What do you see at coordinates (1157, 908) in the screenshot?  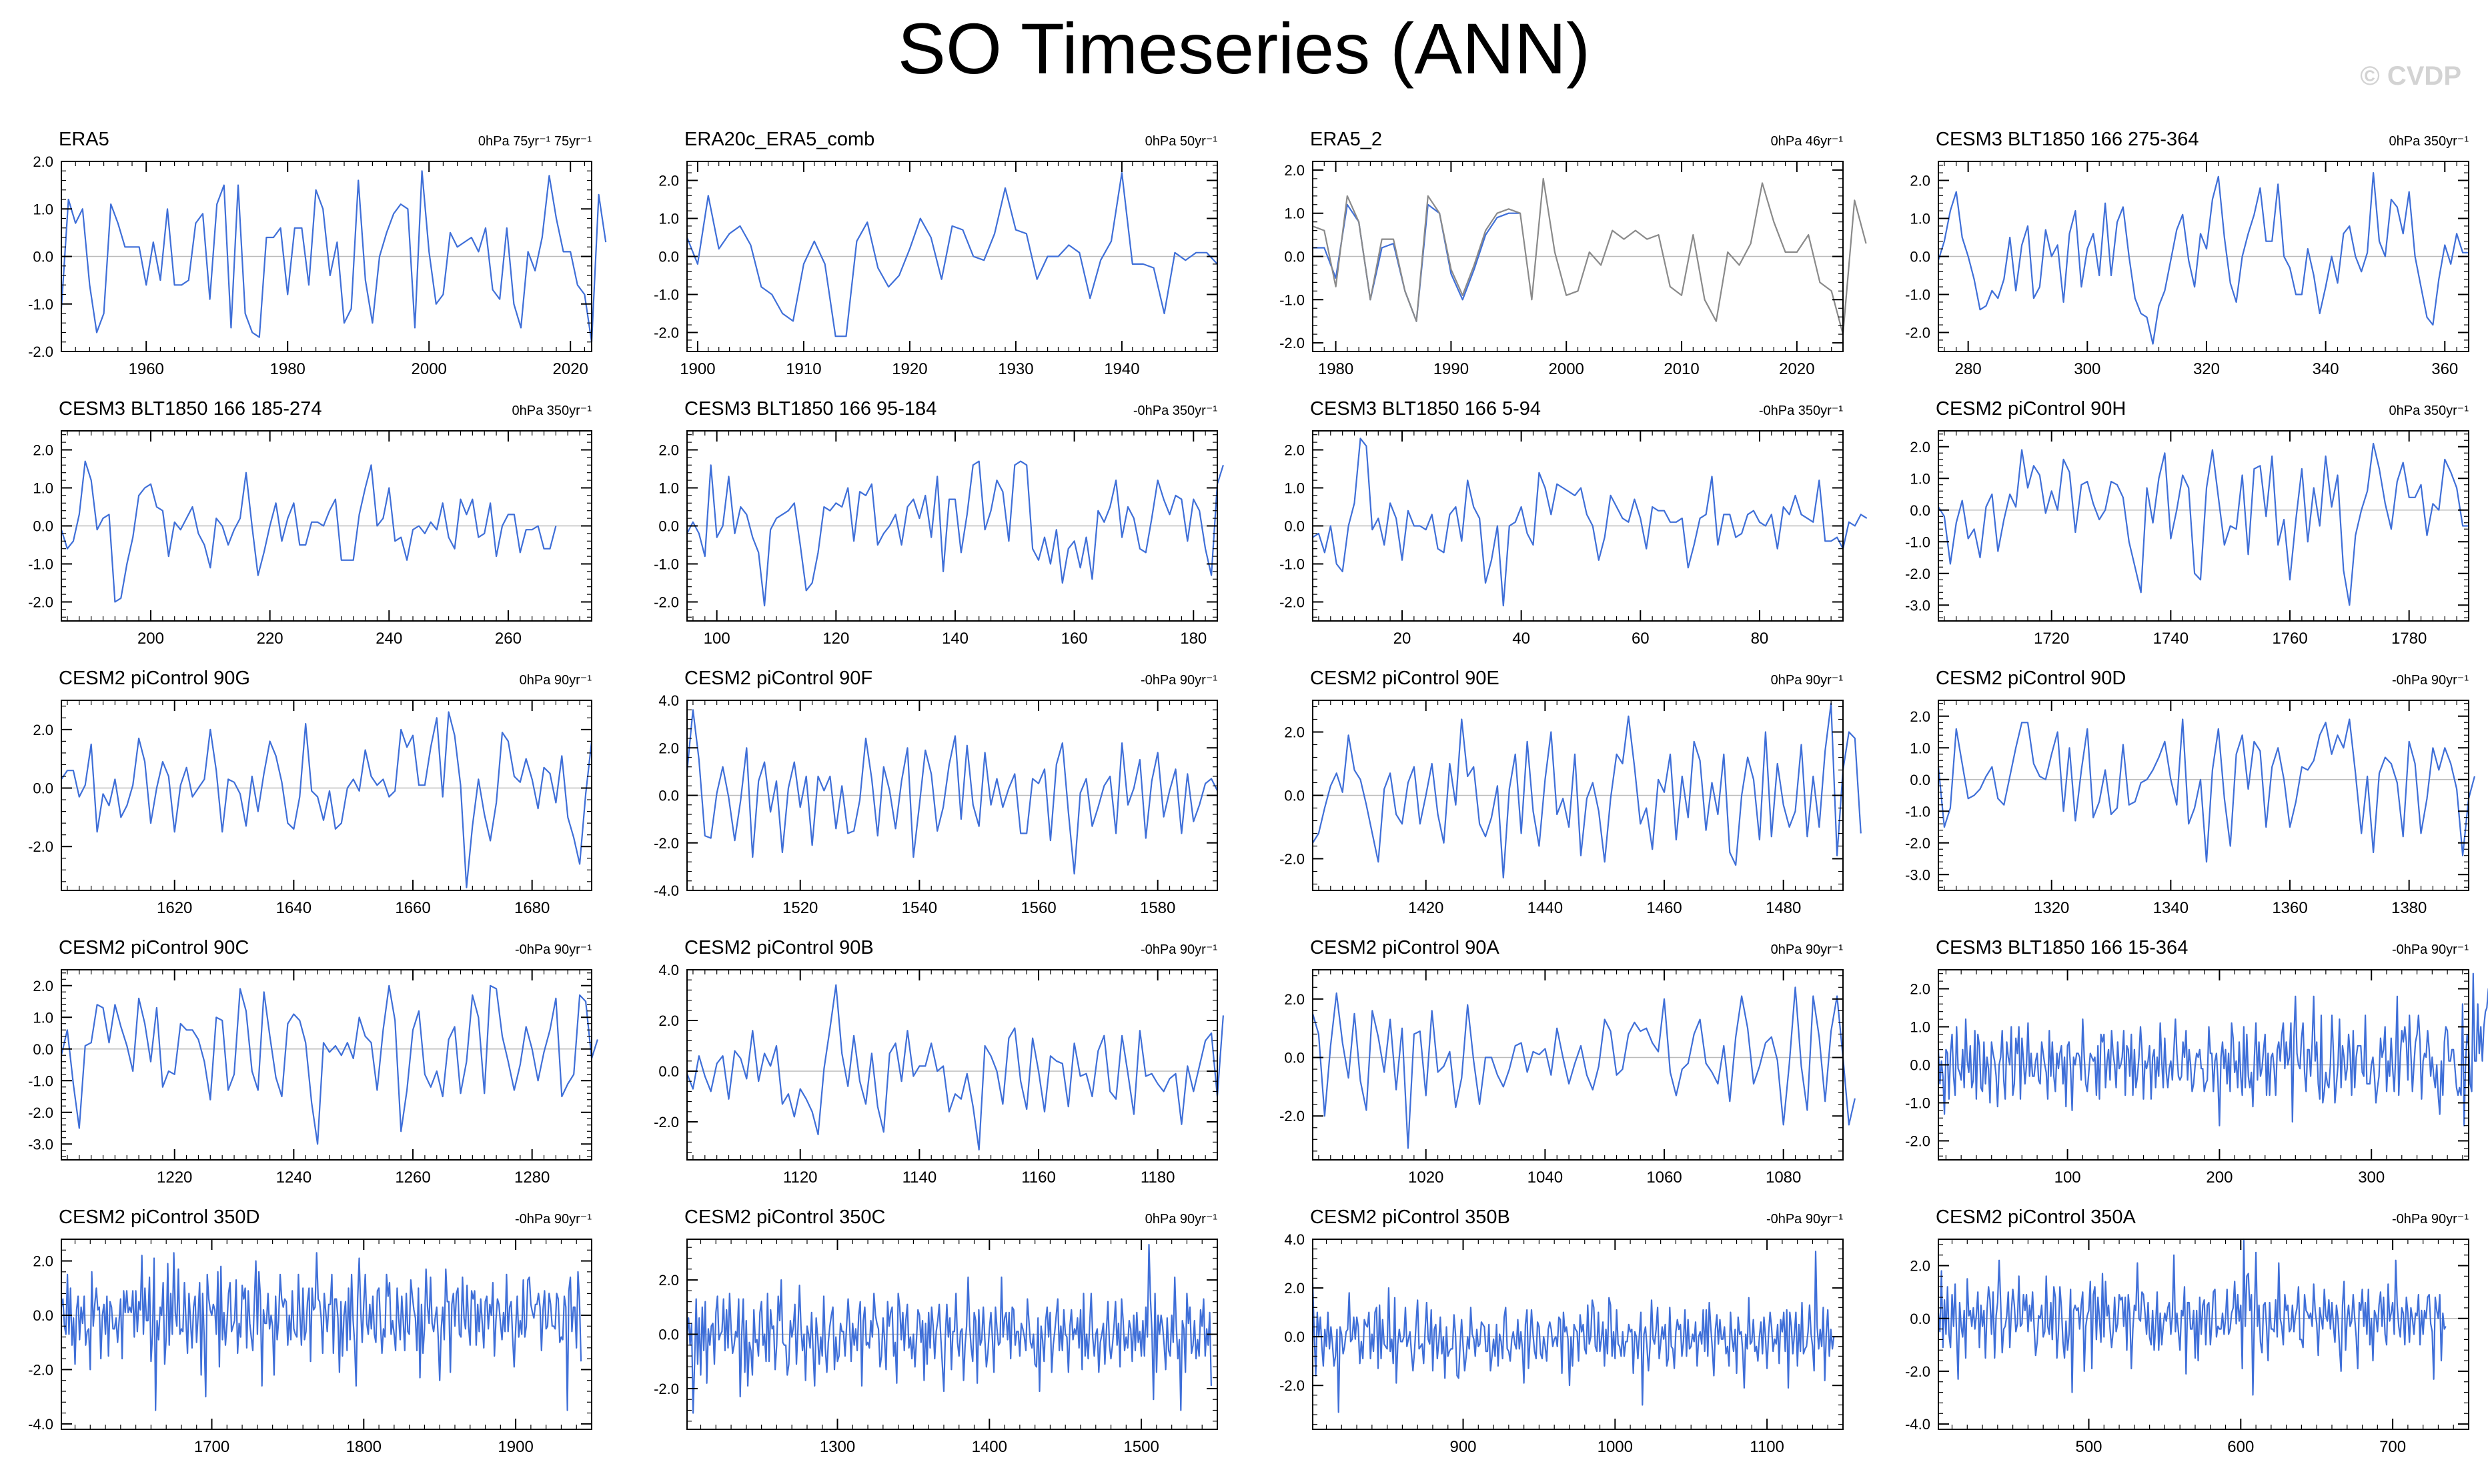 I see `x-tick-label: 1580` at bounding box center [1157, 908].